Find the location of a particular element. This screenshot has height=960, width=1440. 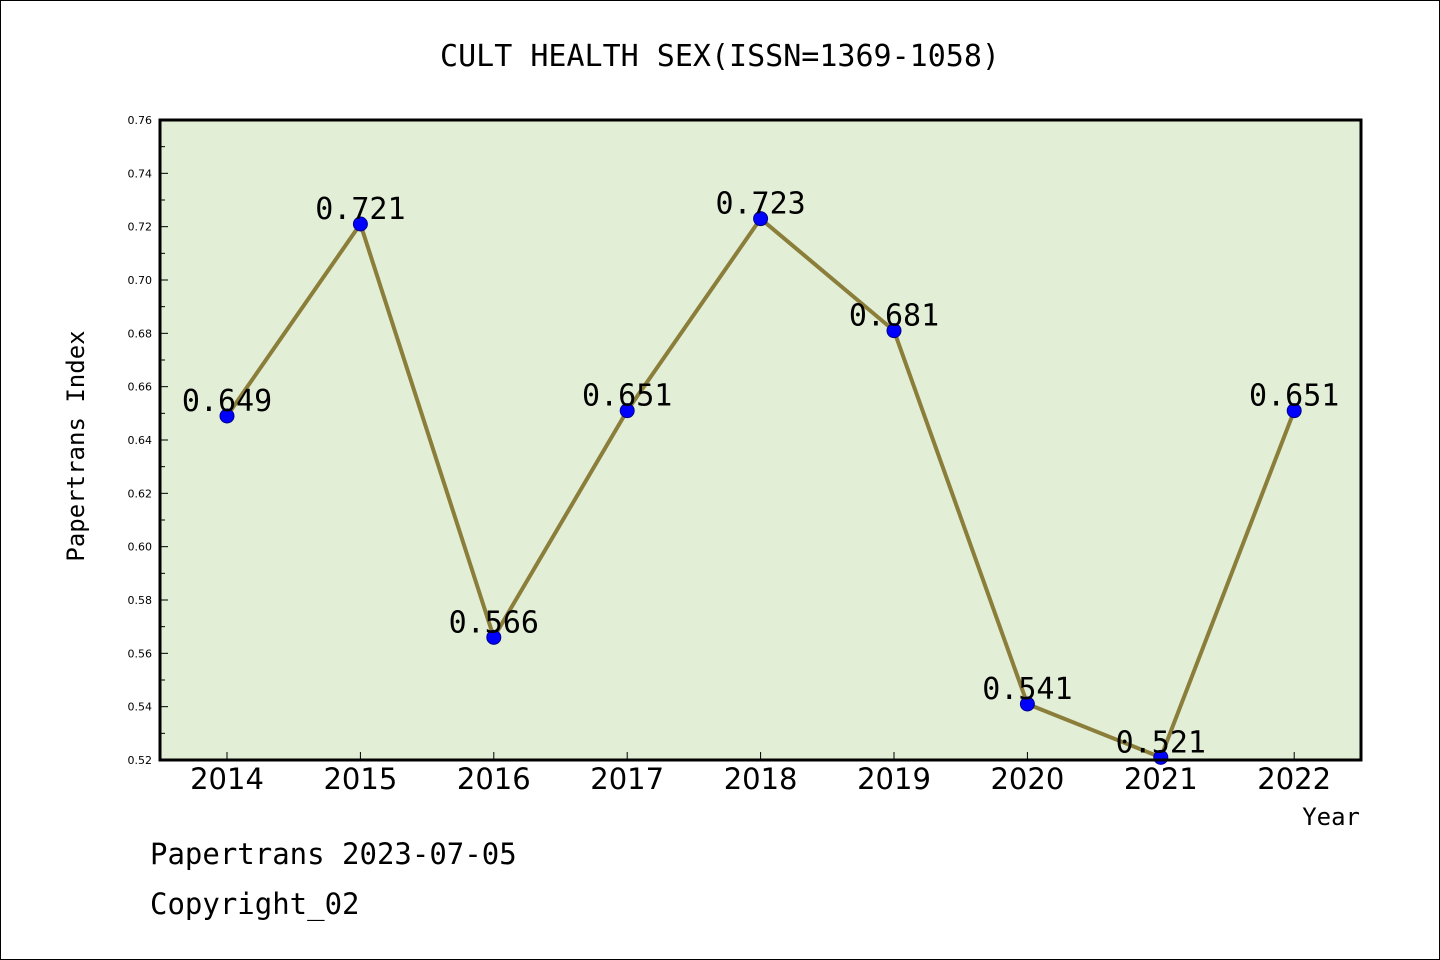

y-tick-label: 0.52 is located at coordinates (140, 760).